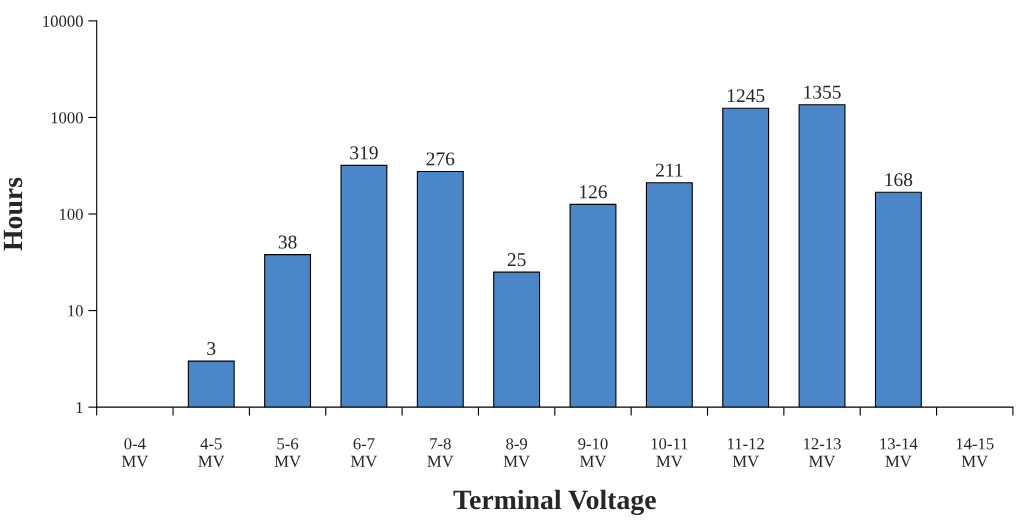 This screenshot has width=1018, height=522. Describe the element at coordinates (516, 260) in the screenshot. I see `data-label: 25` at that location.